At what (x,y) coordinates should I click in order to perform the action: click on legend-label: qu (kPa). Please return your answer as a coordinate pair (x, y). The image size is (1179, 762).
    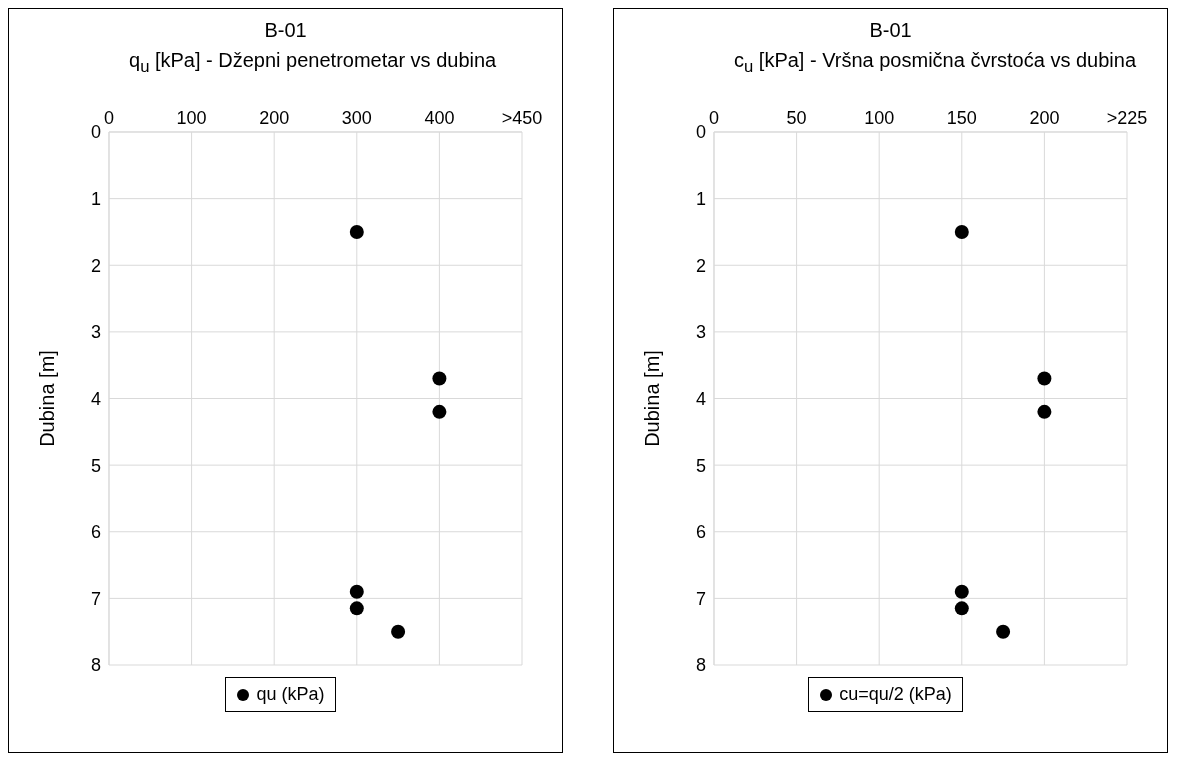
    Looking at the image, I should click on (290, 694).